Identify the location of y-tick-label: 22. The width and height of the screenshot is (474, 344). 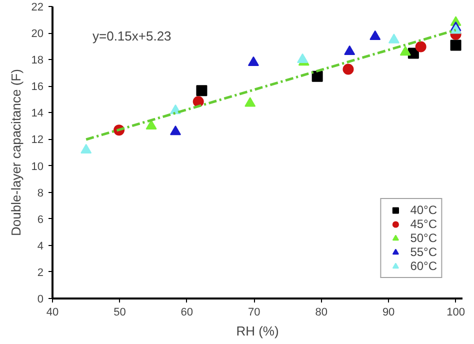
(37, 8).